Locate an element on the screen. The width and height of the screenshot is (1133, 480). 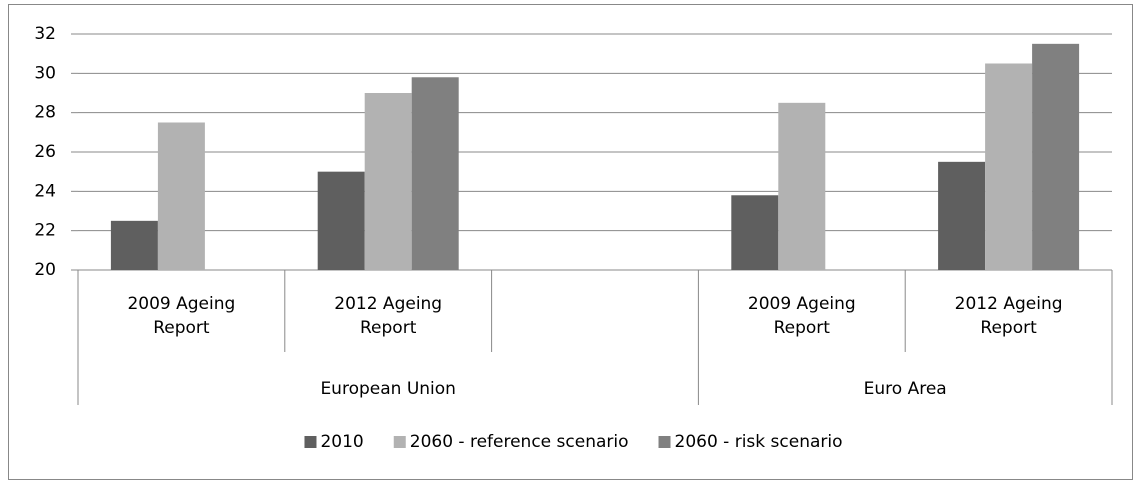
y-tick-label: 20 is located at coordinates (45, 270).